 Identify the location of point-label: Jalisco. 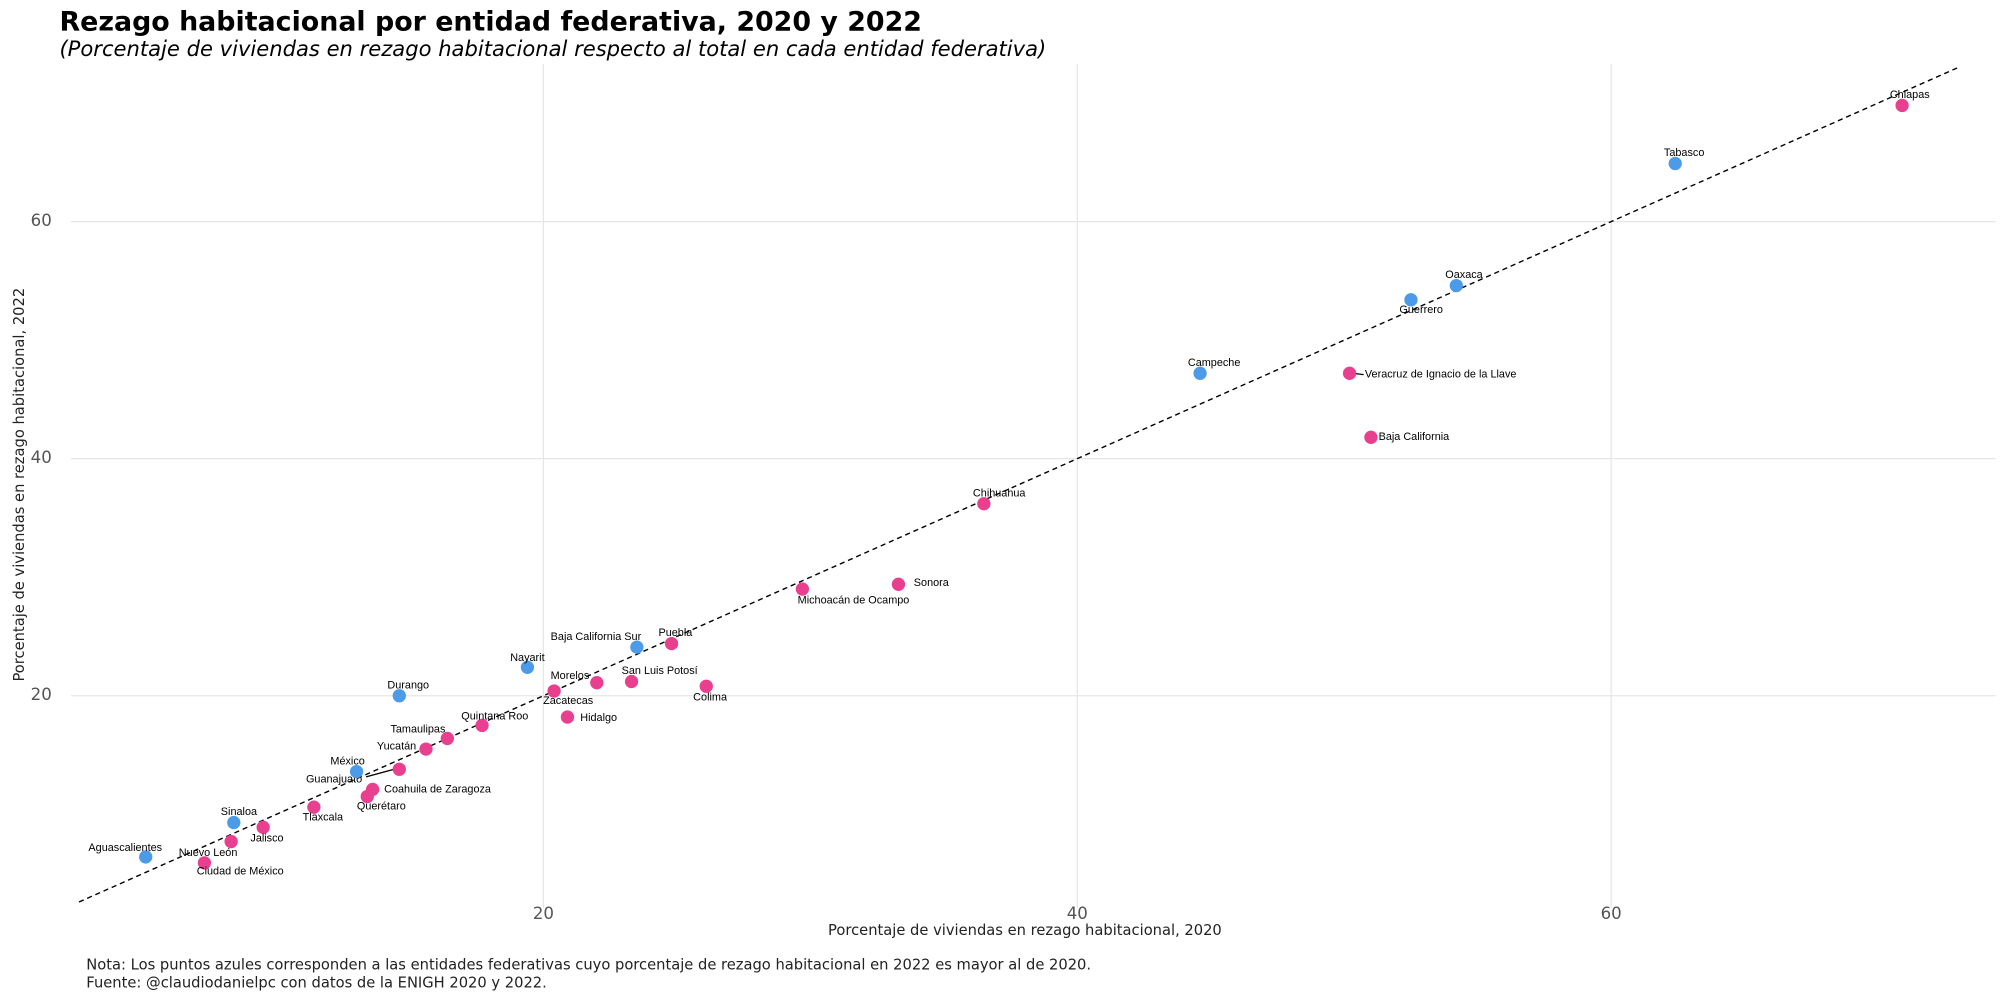
(266, 839).